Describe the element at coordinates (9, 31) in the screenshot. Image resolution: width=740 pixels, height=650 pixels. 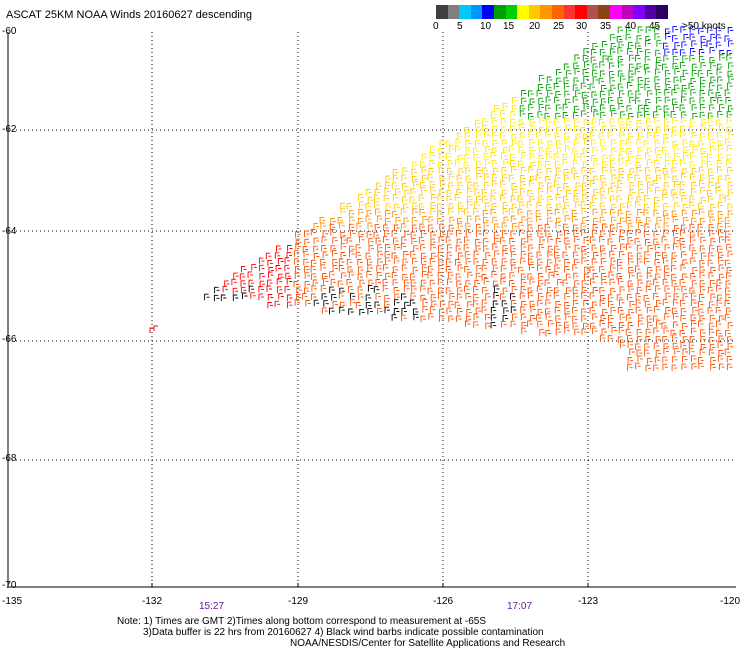
I see `lat-label: -60` at that location.